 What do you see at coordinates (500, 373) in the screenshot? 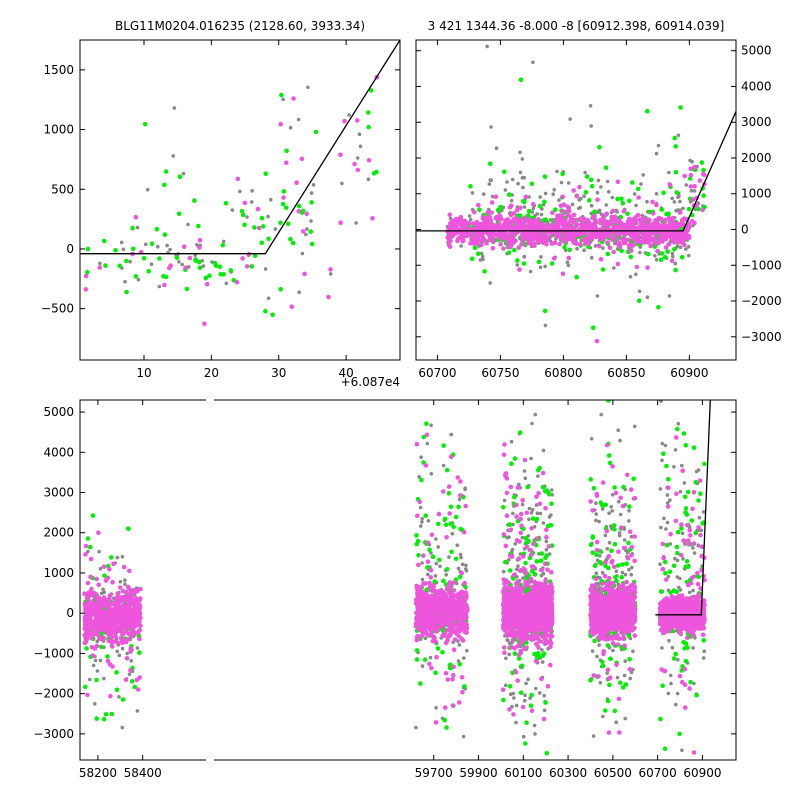
I see `x-tick-label: 60750` at bounding box center [500, 373].